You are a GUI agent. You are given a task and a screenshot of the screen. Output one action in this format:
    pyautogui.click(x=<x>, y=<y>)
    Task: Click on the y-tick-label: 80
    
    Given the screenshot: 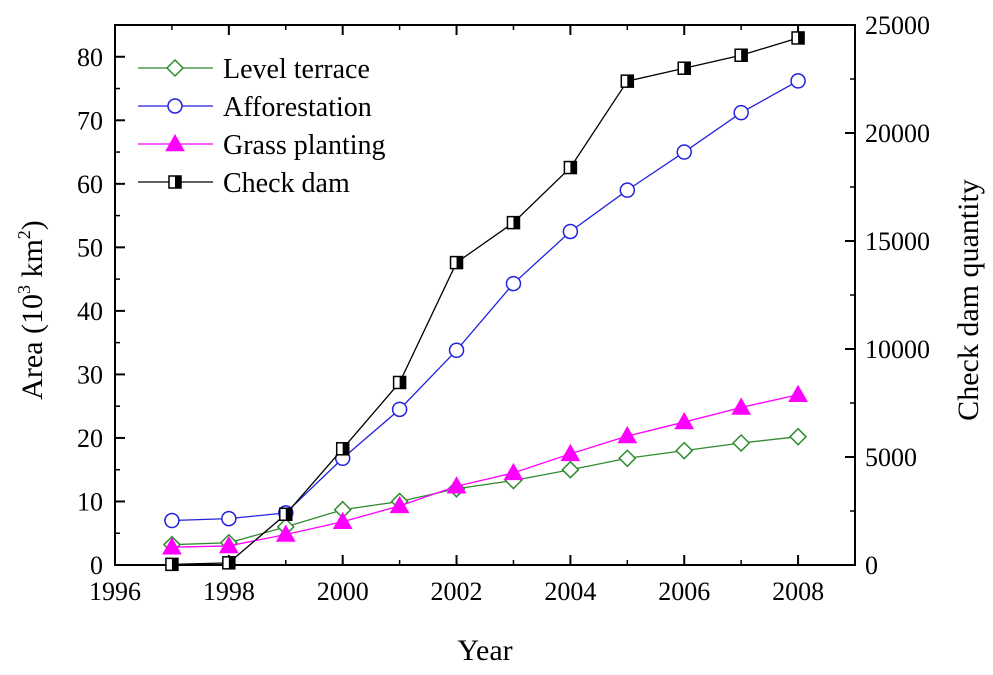 What is the action you would take?
    pyautogui.click(x=90, y=57)
    